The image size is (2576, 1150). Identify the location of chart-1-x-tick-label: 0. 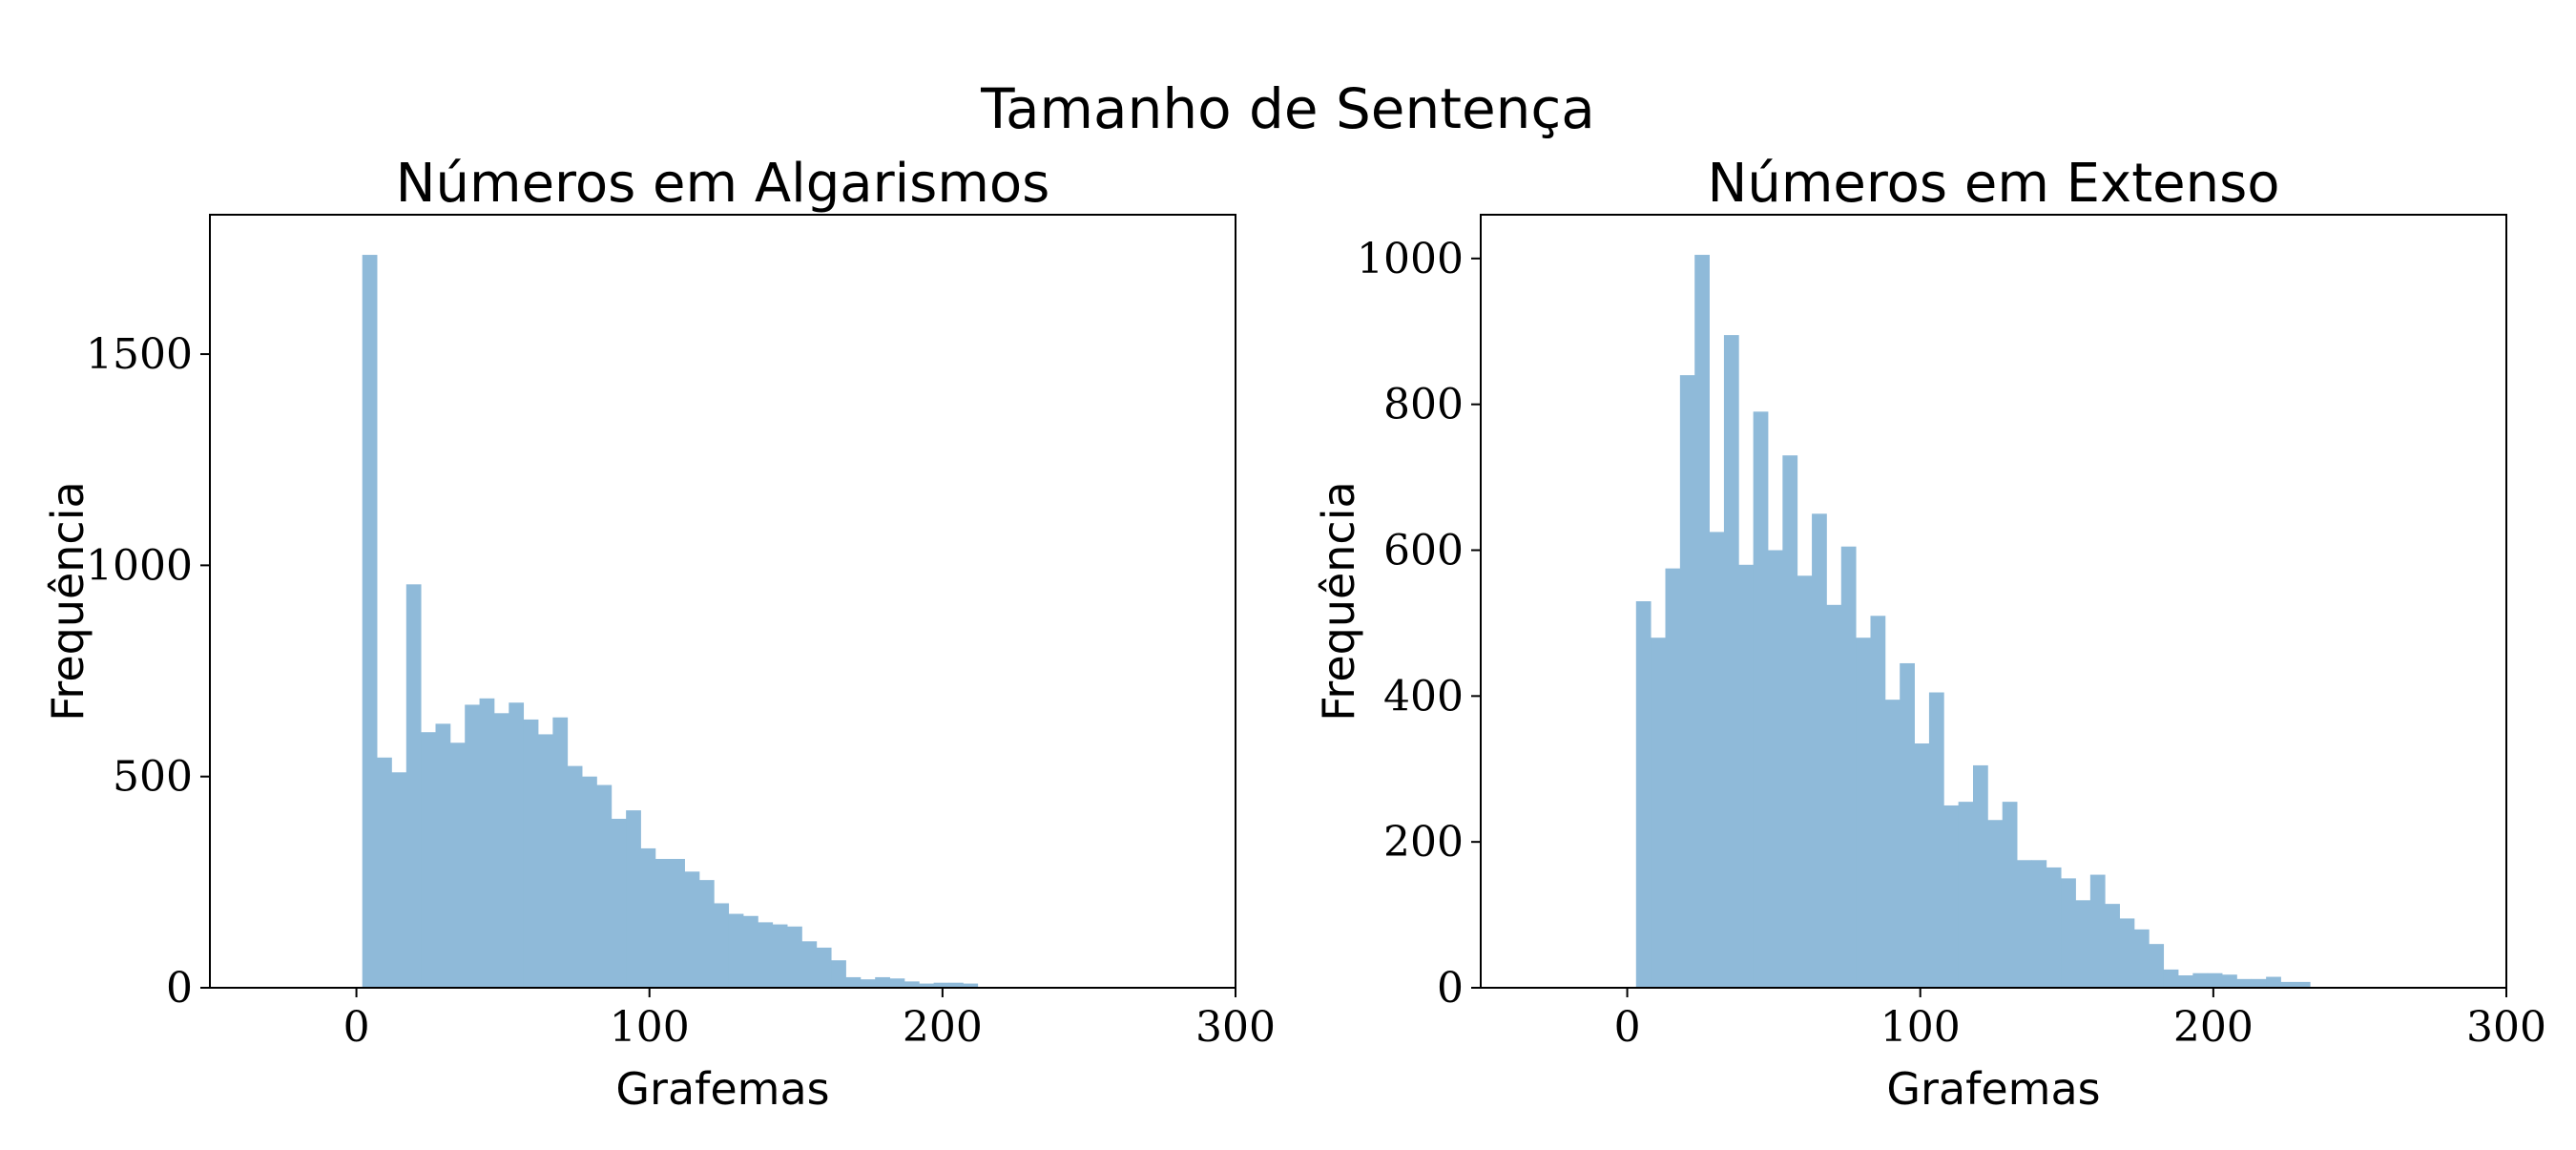
(356, 1027).